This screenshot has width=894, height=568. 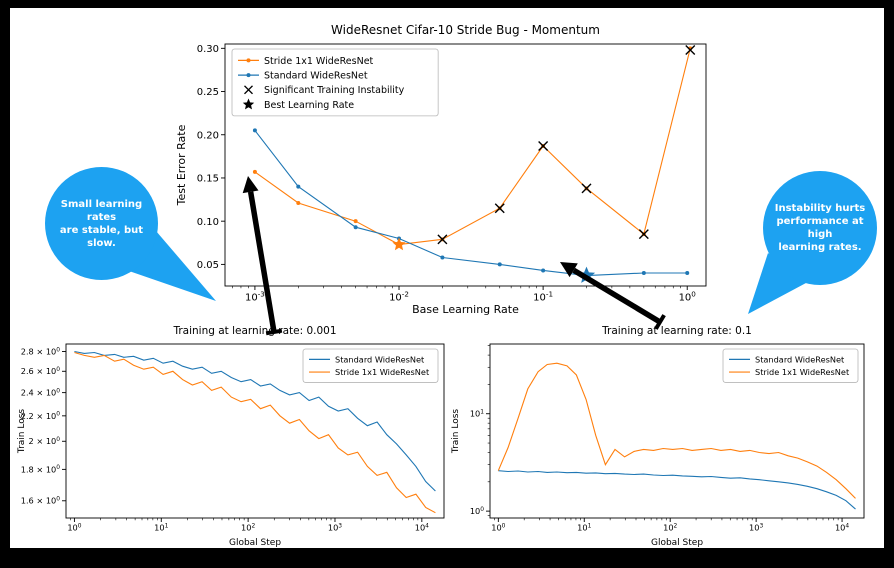 What do you see at coordinates (334, 90) in the screenshot?
I see `legend-label: Significant Training Instability` at bounding box center [334, 90].